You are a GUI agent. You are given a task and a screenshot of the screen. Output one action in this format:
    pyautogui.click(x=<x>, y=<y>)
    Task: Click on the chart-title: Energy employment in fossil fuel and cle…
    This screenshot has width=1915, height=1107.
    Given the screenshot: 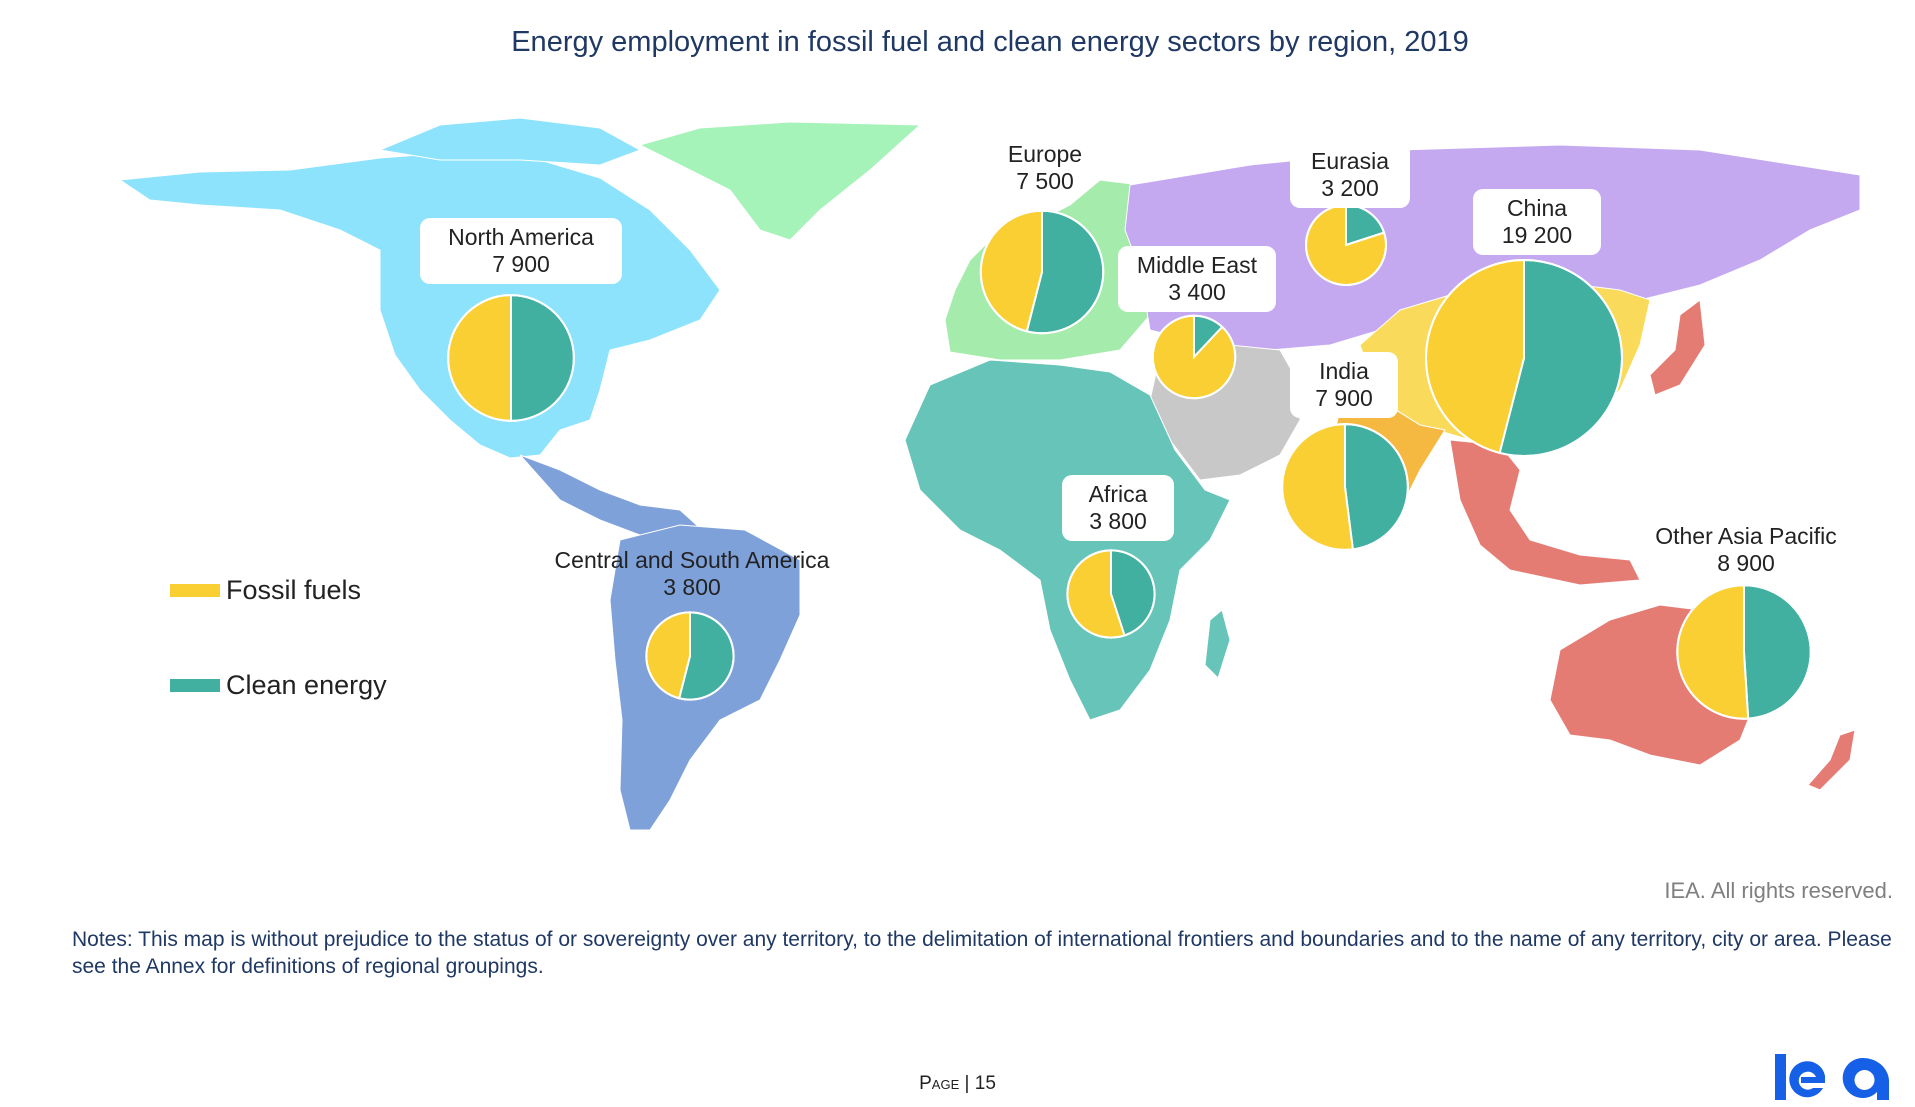 What is the action you would take?
    pyautogui.click(x=990, y=42)
    